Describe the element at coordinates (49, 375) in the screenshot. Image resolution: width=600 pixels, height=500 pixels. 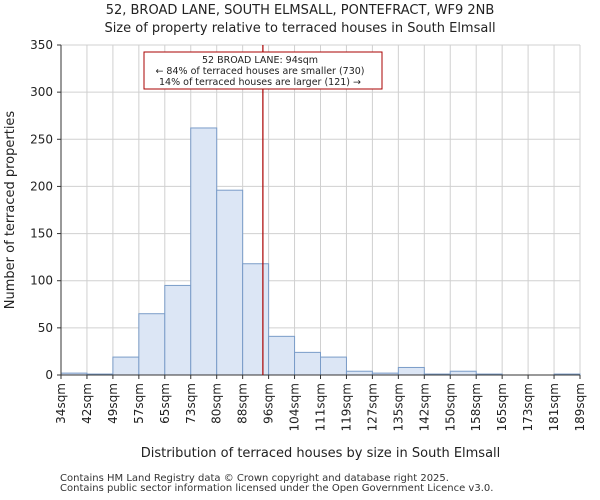
I see `y-tick-label: 0` at that location.